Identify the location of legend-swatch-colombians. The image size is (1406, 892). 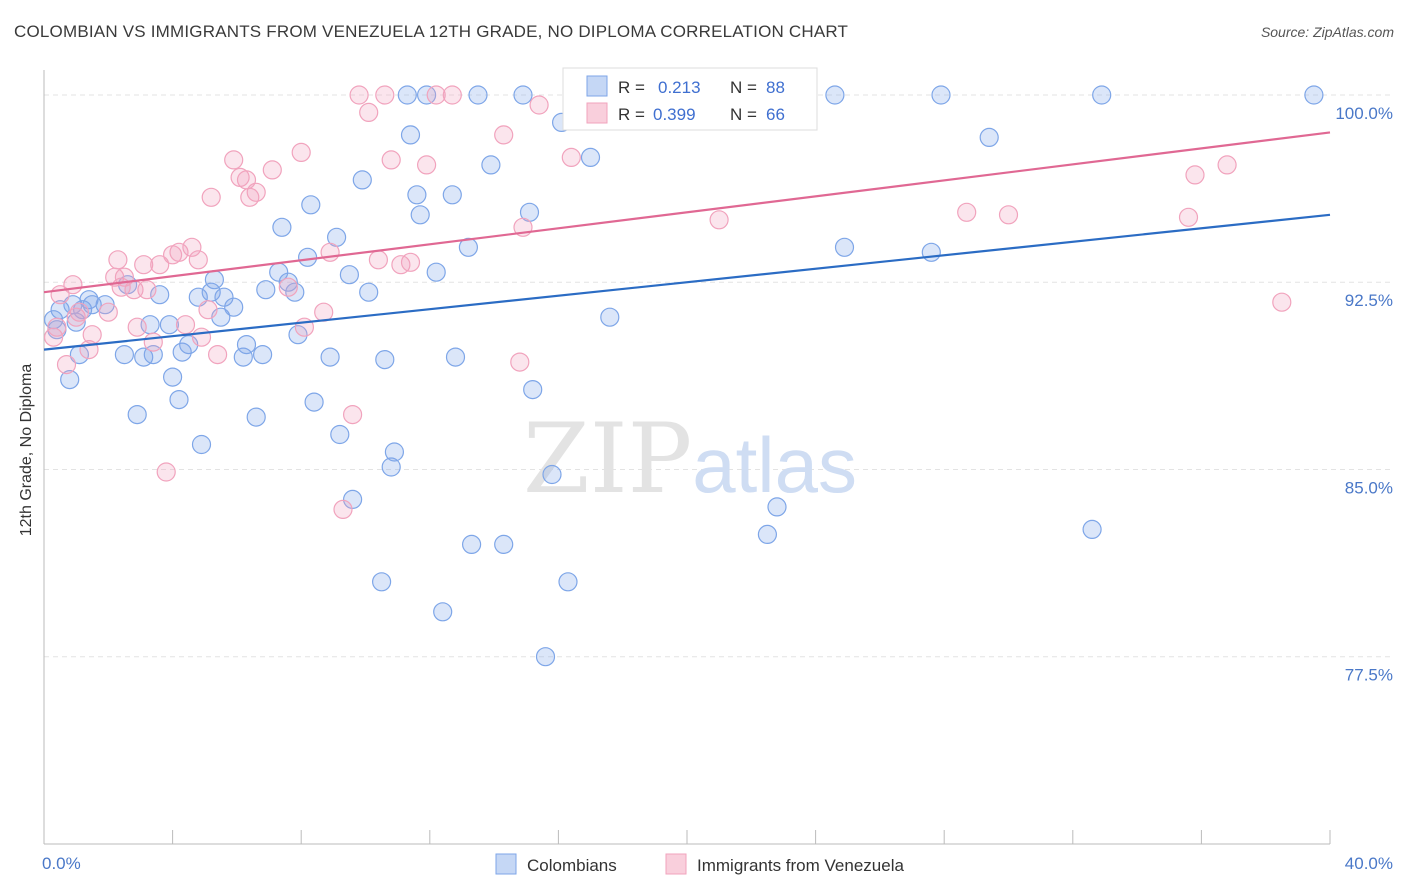
(597, 86).